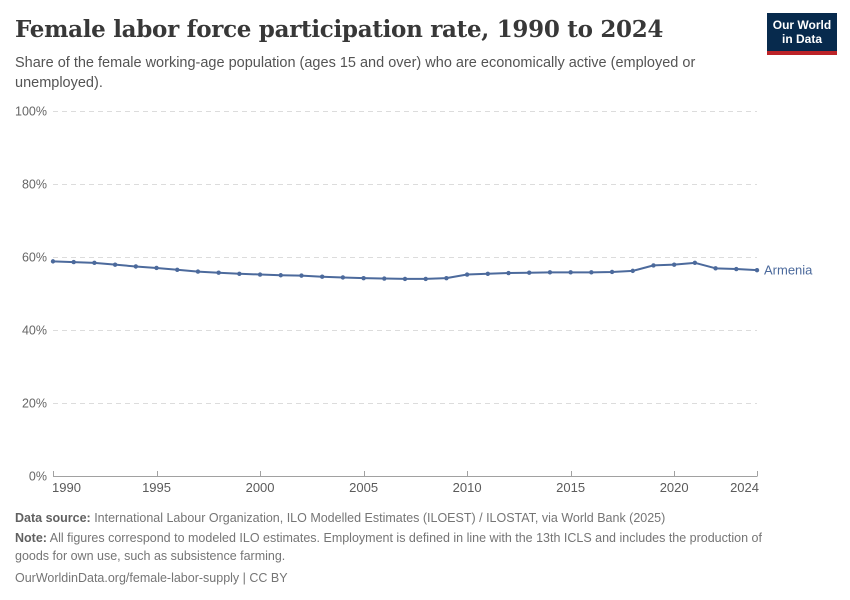 The width and height of the screenshot is (850, 600). I want to click on x-tick-label: 2020, so click(674, 487).